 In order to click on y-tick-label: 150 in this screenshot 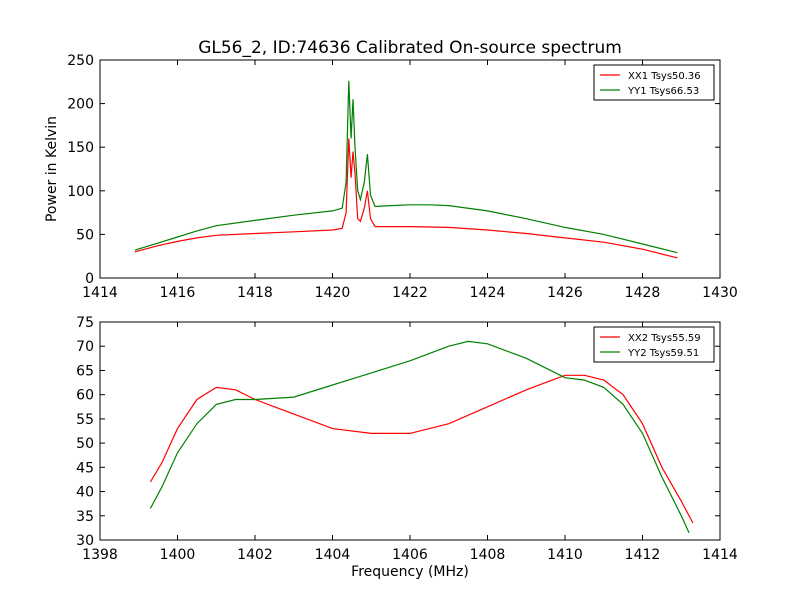, I will do `click(80, 148)`.